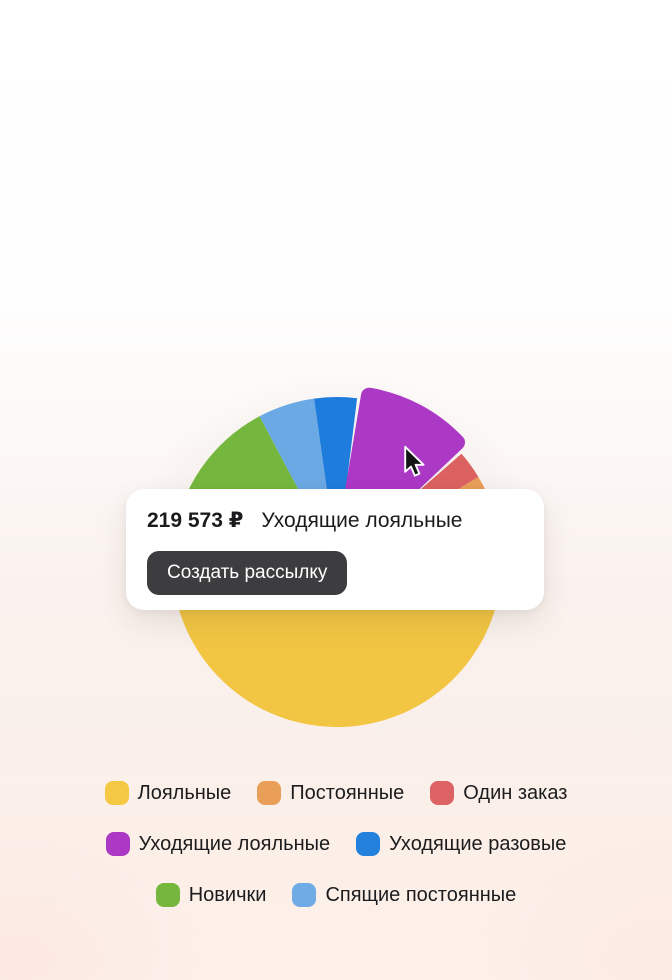 This screenshot has height=980, width=672. I want to click on legend-item: Лояльные, so click(168, 793).